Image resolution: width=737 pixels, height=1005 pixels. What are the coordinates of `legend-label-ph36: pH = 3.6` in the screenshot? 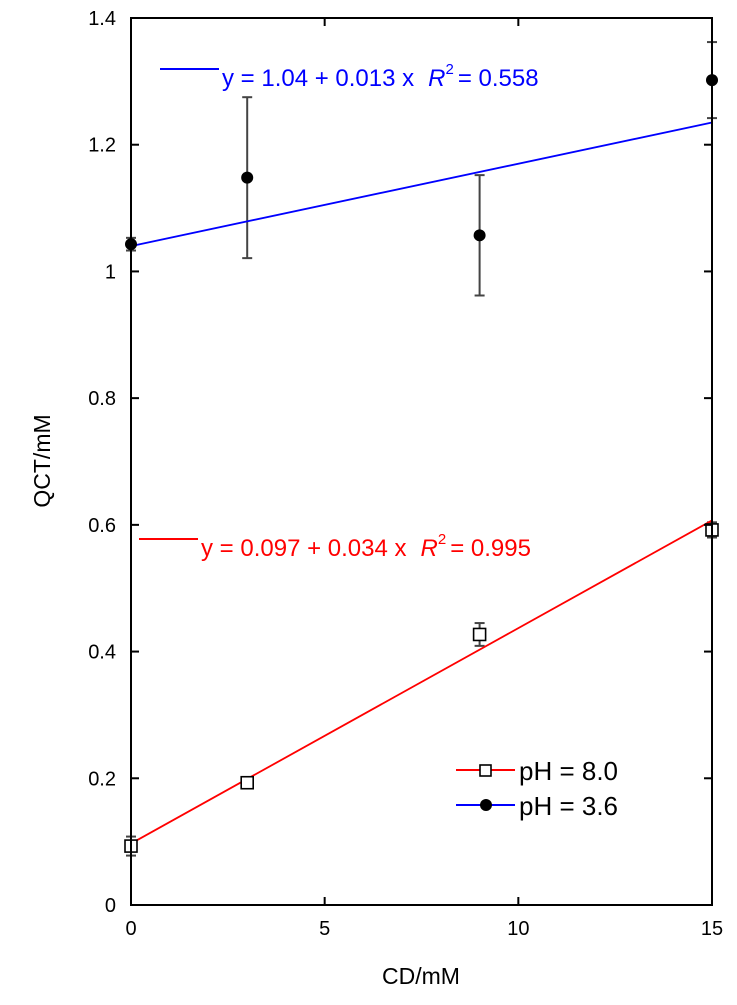 It's located at (568, 806).